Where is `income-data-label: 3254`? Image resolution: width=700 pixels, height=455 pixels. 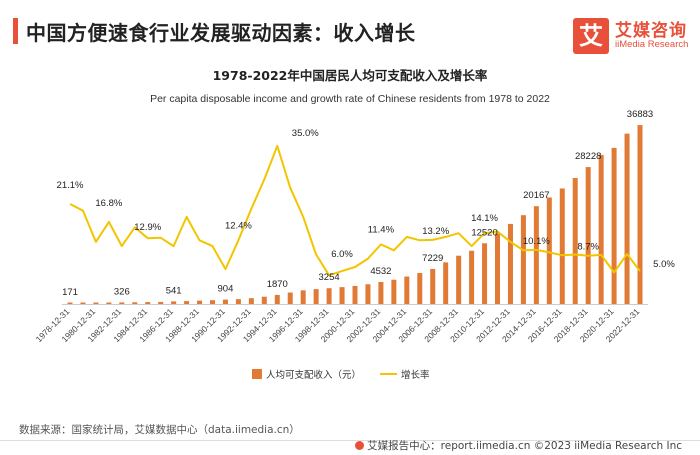
income-data-label: 3254 is located at coordinates (329, 277).